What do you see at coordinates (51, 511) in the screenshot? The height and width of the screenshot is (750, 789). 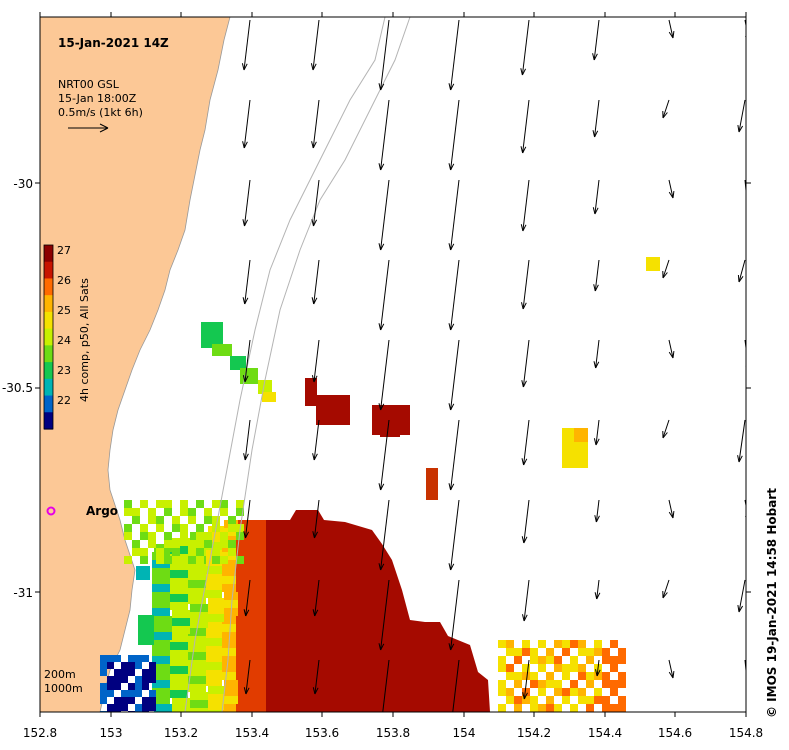 I see `argo-marker-icon` at bounding box center [51, 511].